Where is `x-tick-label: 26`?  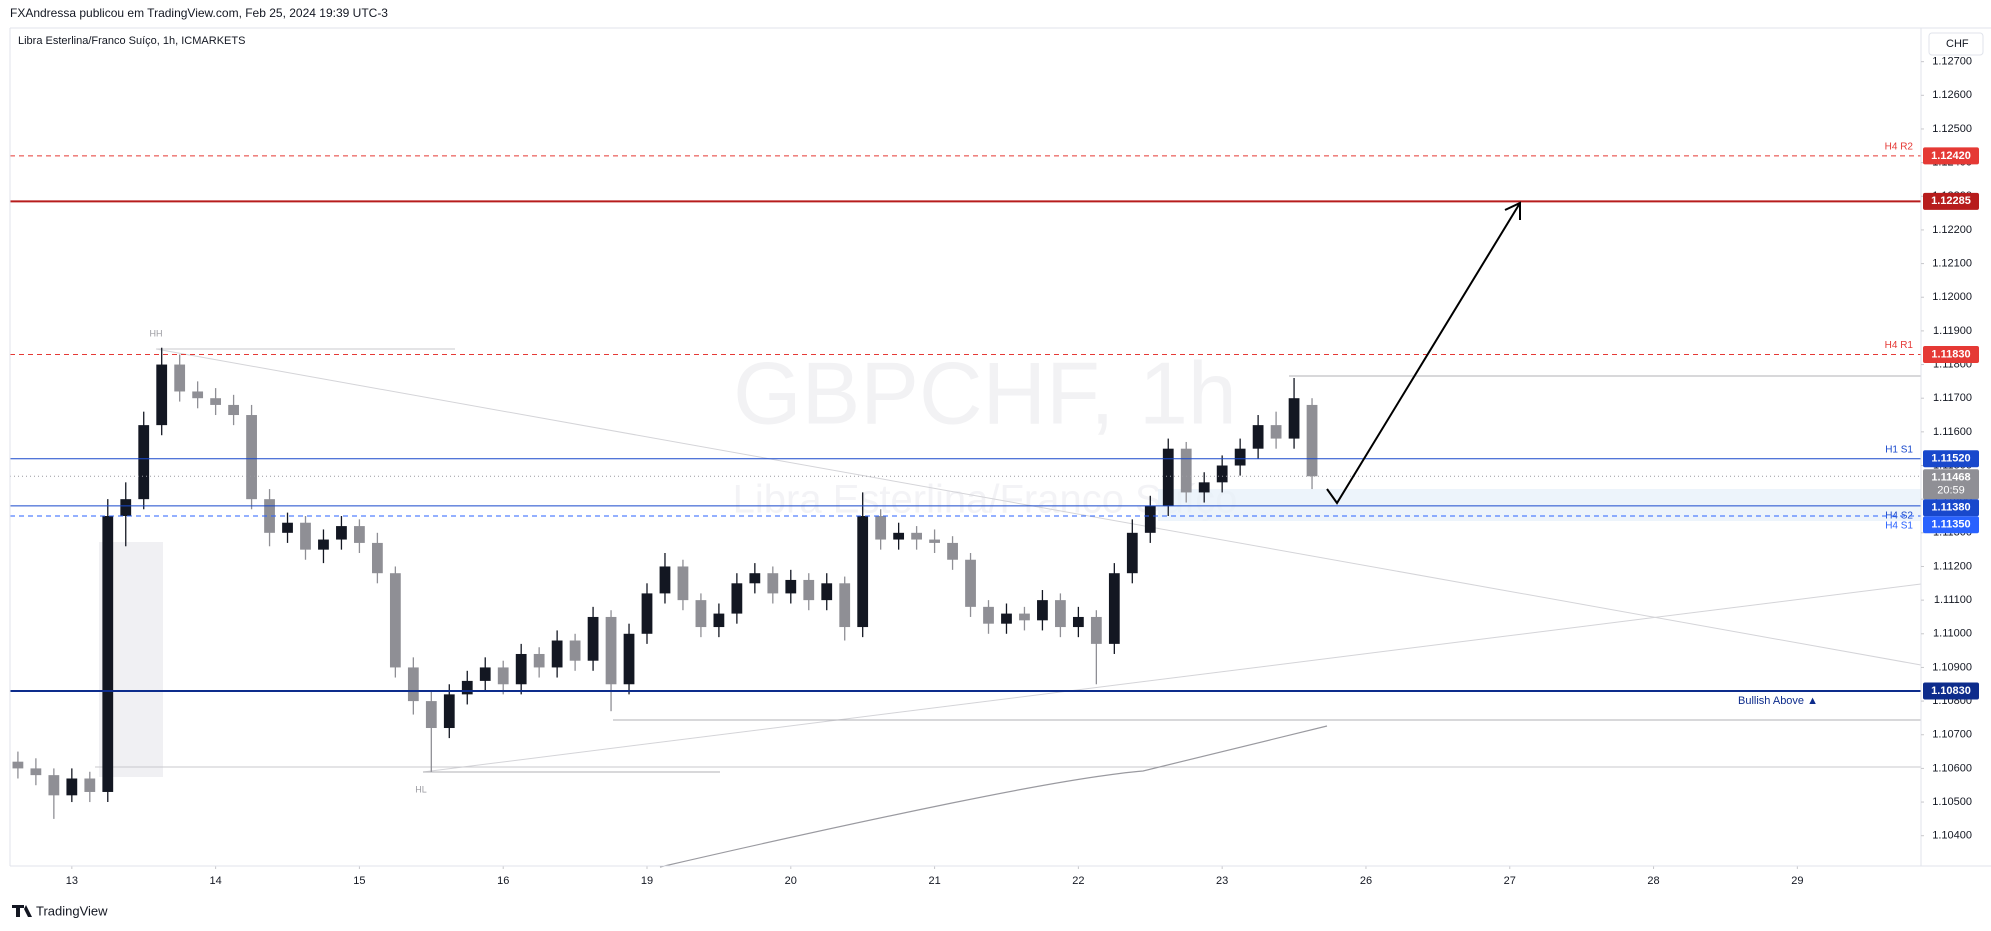 x-tick-label: 26 is located at coordinates (1366, 881).